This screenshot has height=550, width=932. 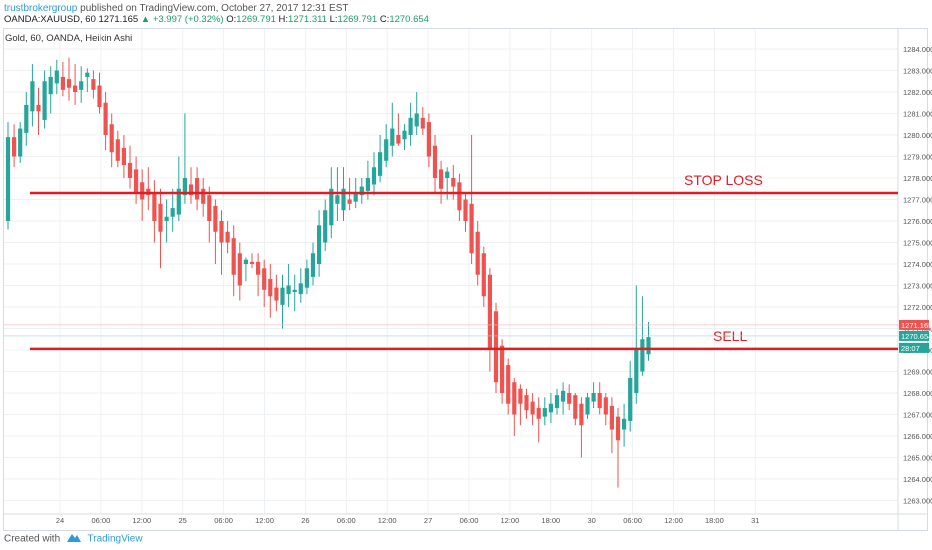 I want to click on y-tick-label: 1272.000, so click(x=917, y=307).